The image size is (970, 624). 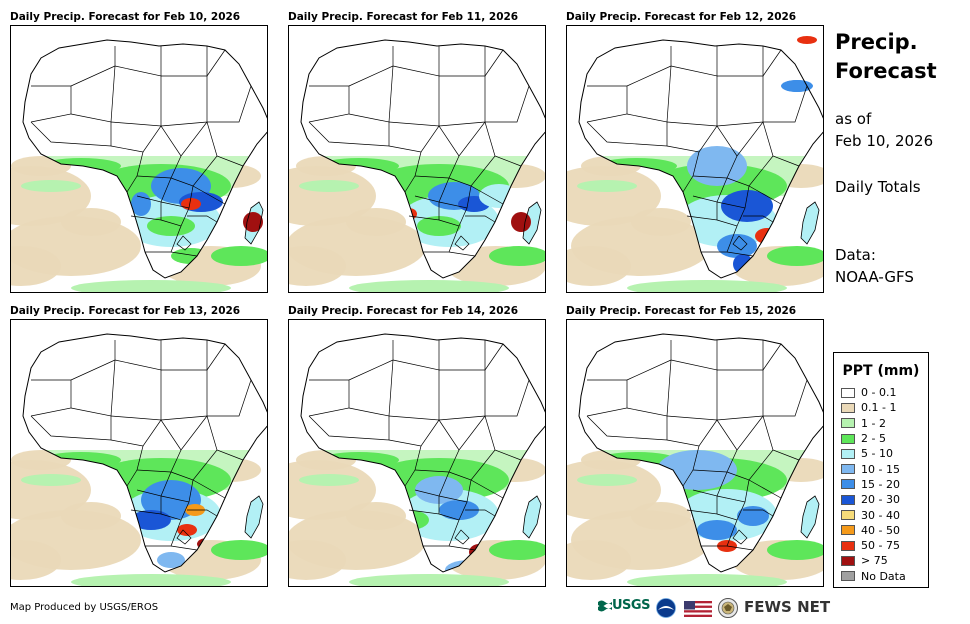 I want to click on daily-totals-label: Daily Totals, so click(x=878, y=187).